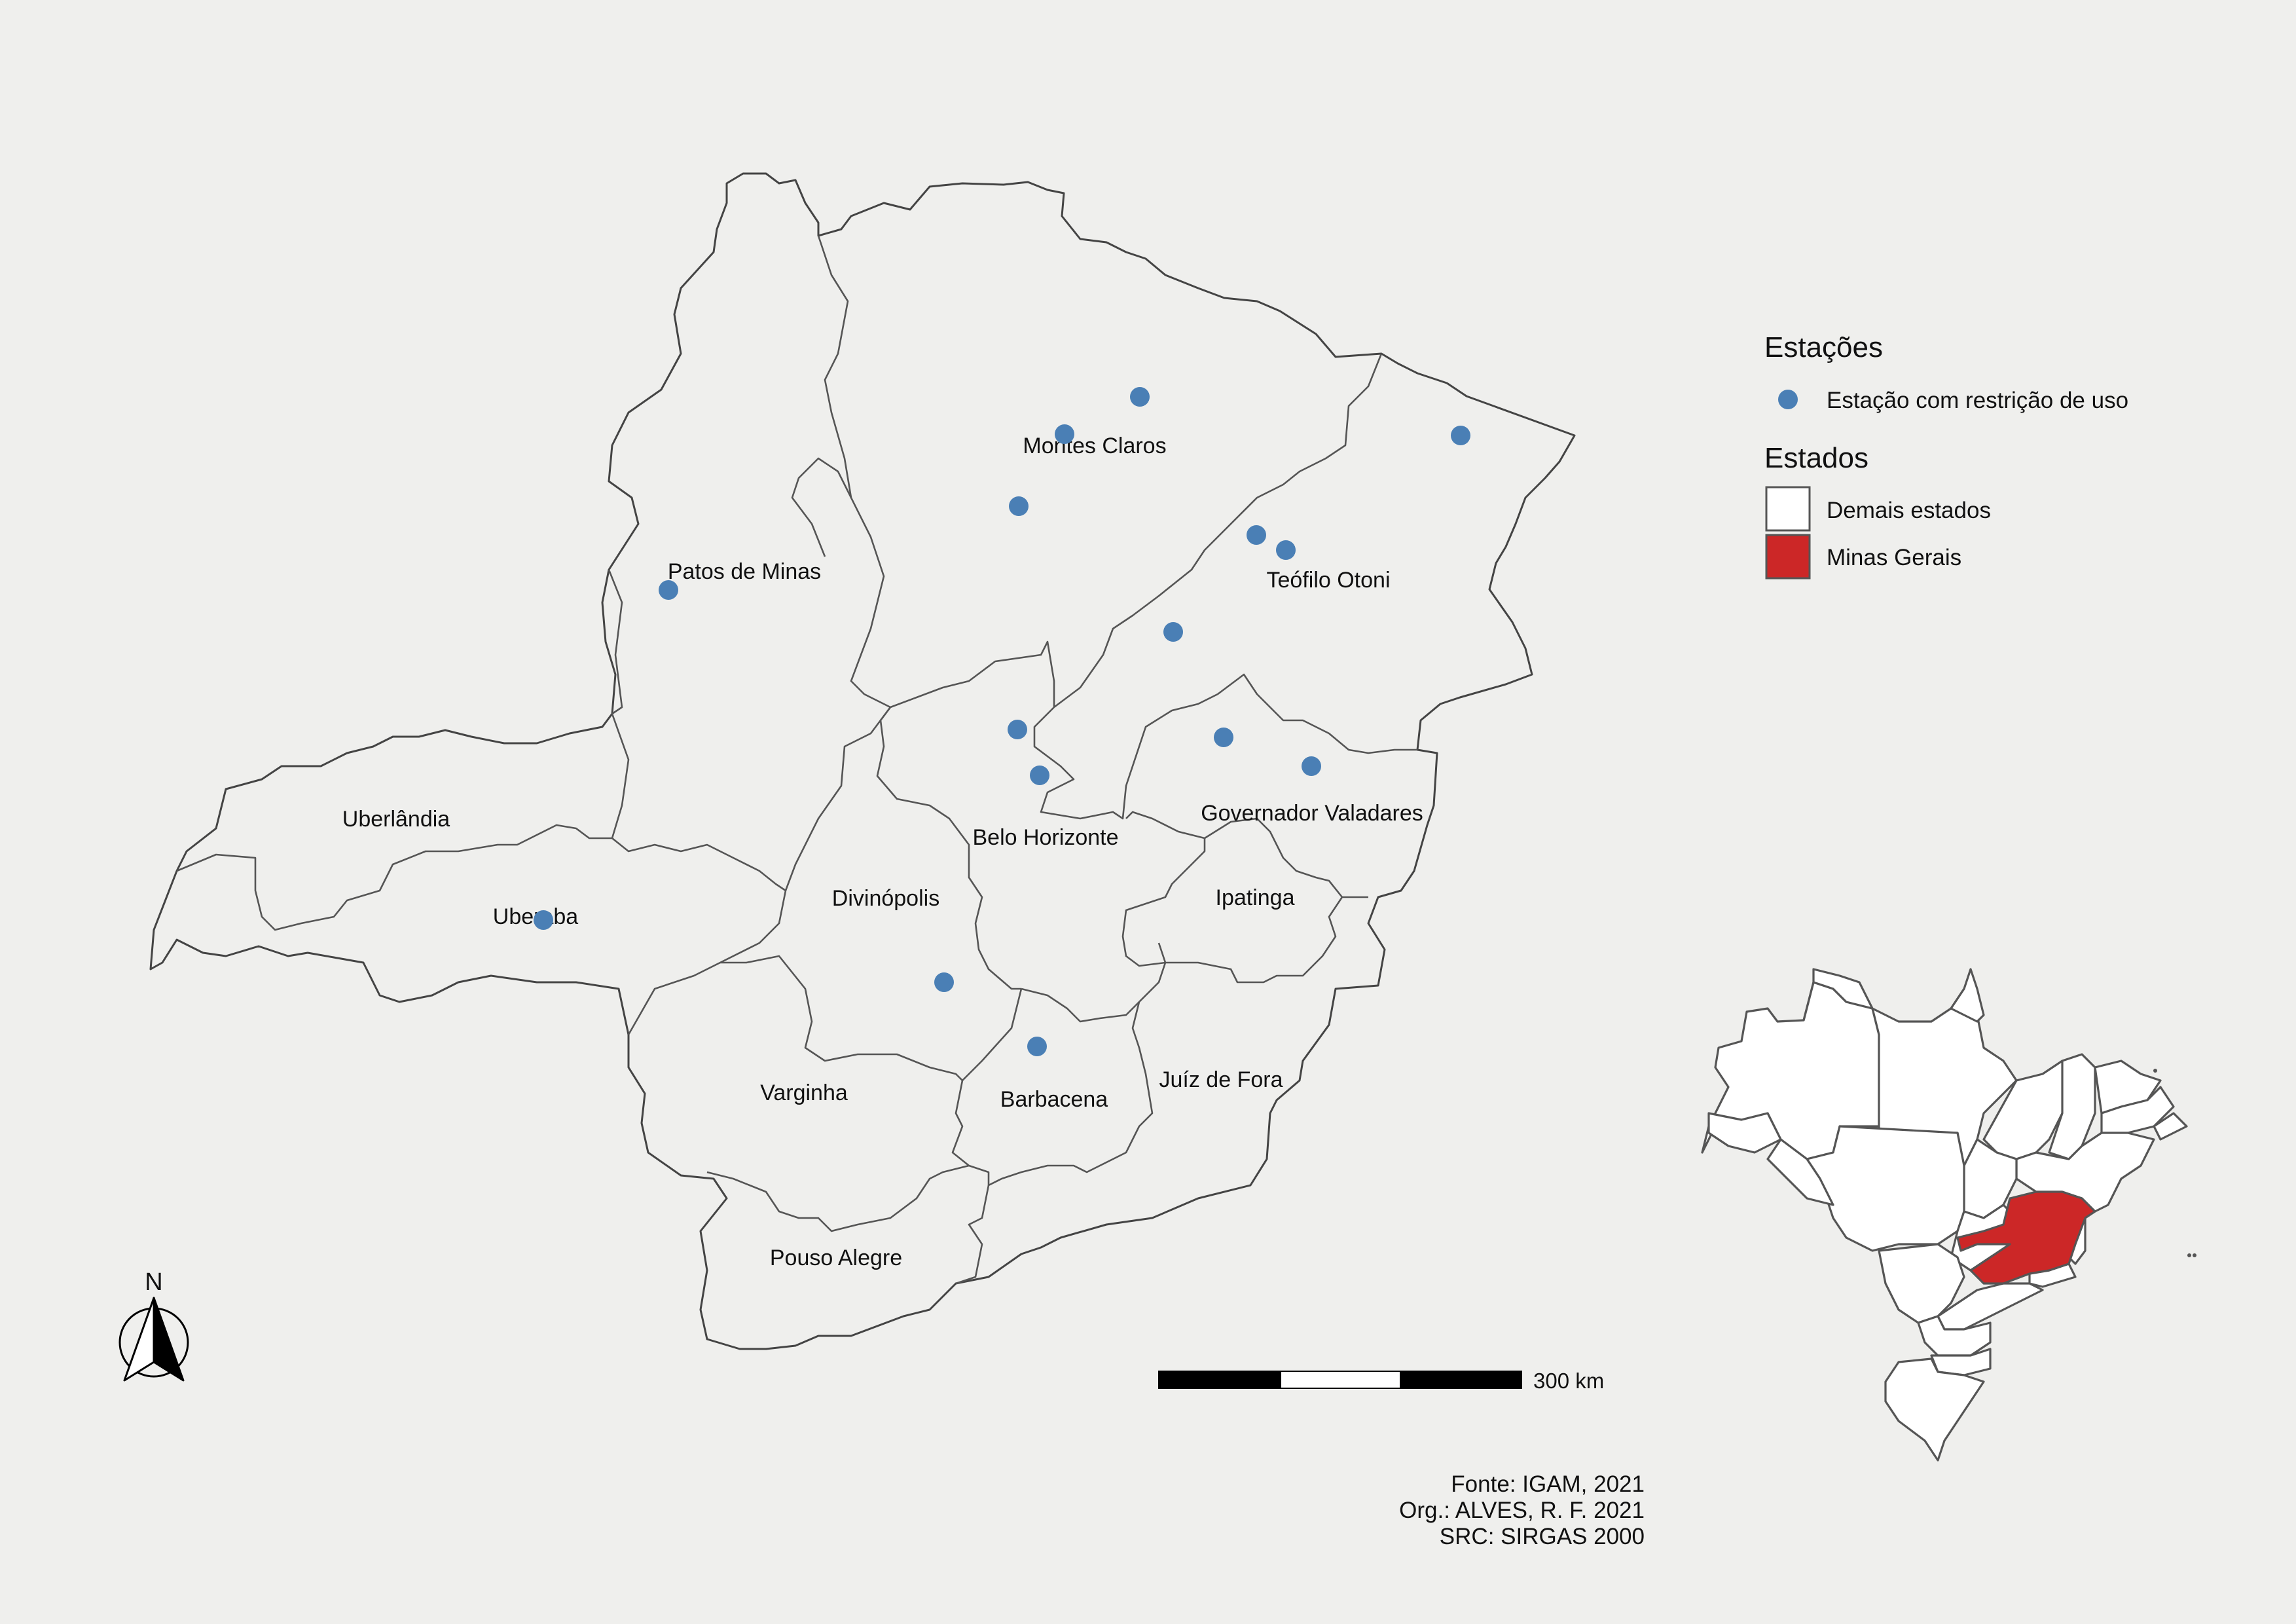 The image size is (2296, 1624). Describe the element at coordinates (1312, 813) in the screenshot. I see `region-label: Governador Valadares` at that location.